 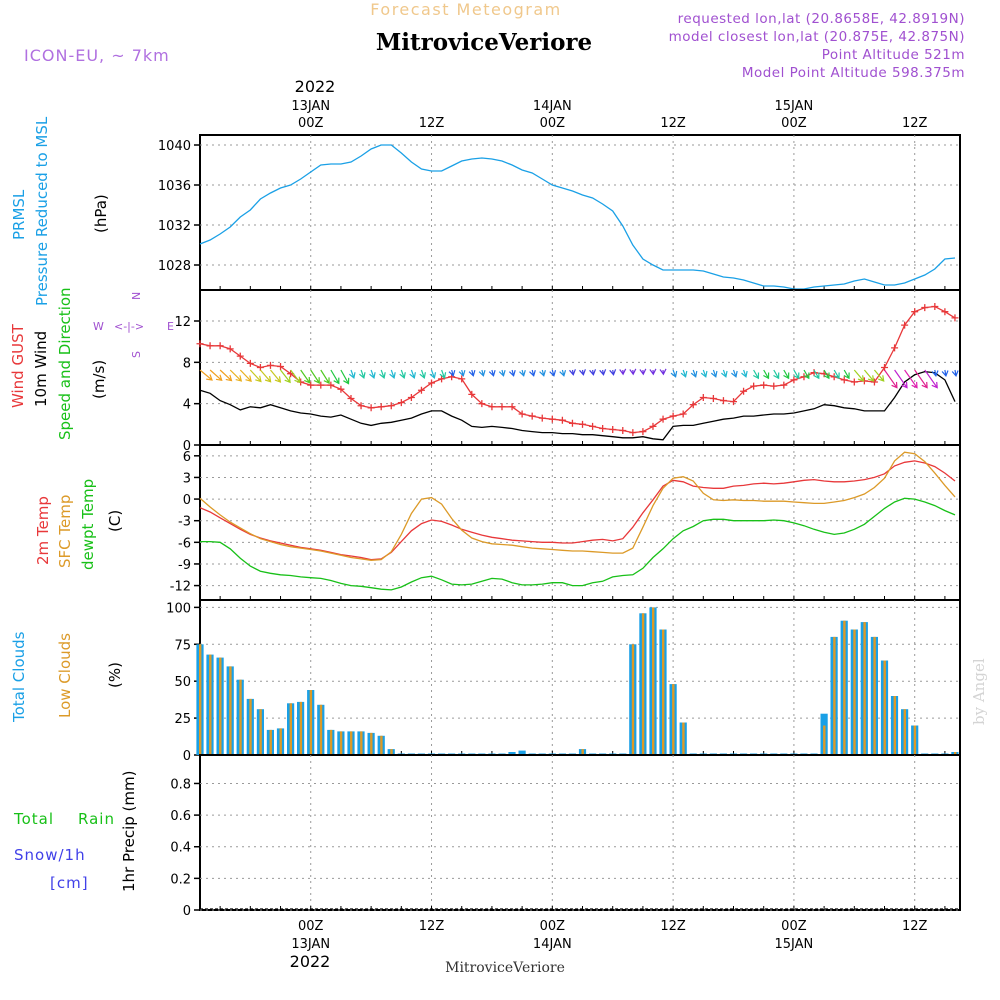 I want to click on header-title: MitroviceVeriore, so click(x=484, y=42).